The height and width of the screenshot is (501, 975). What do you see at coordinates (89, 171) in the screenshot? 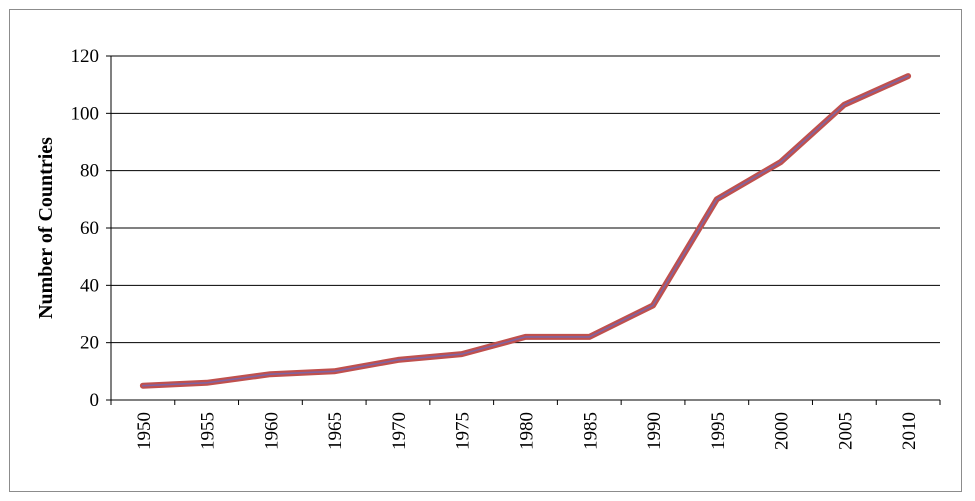
I see `y-tick-label-80: 80` at bounding box center [89, 171].